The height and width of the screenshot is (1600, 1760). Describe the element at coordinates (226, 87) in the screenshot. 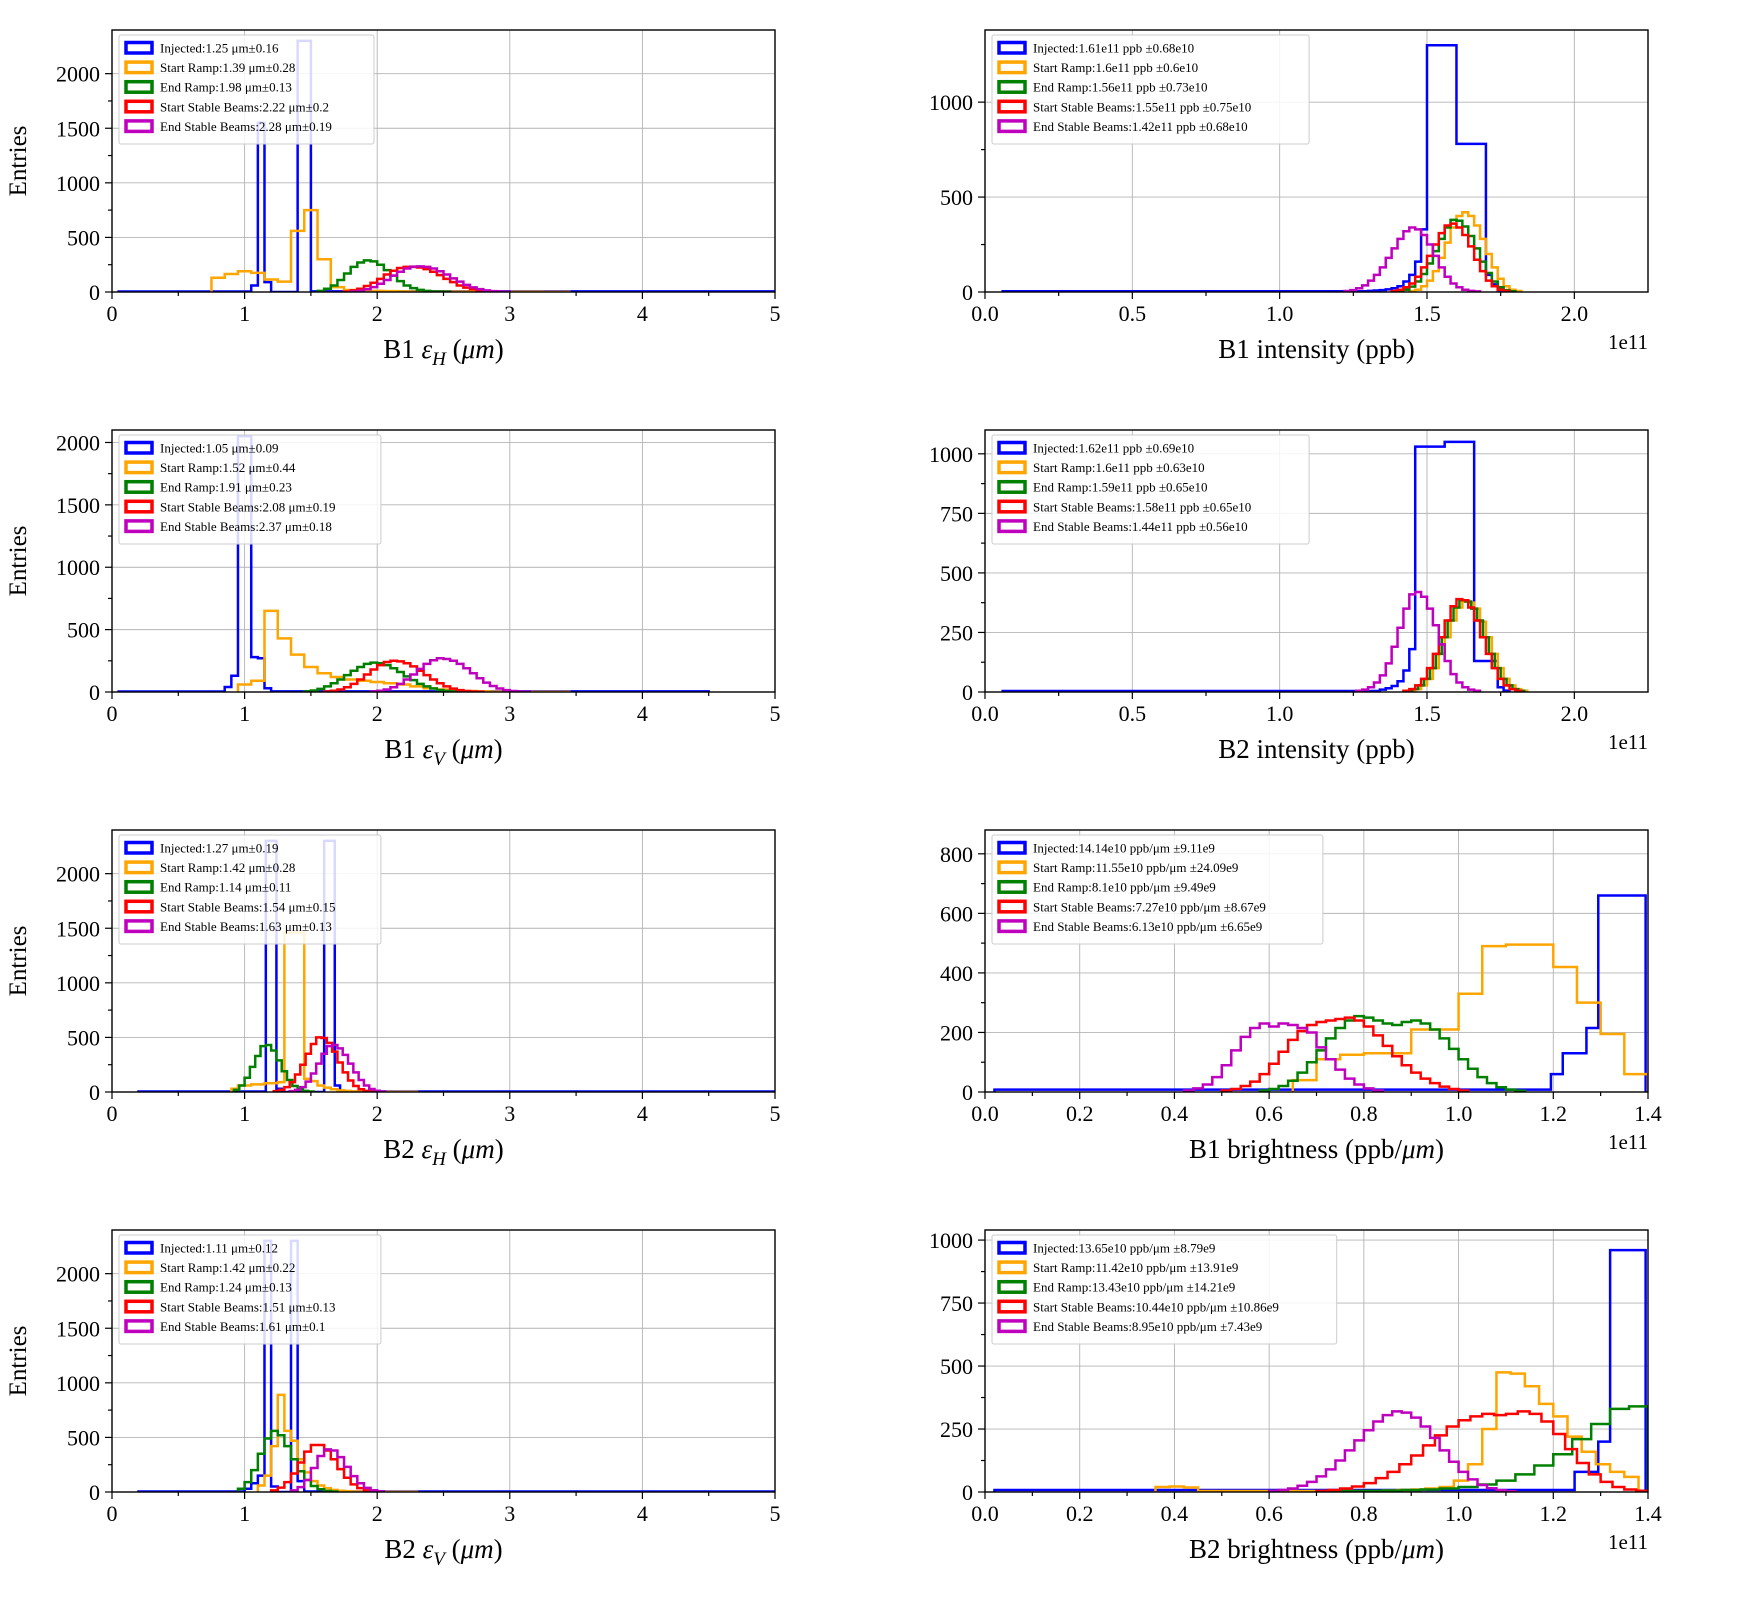

I see `legend-label-end_ramp: End Ramp:1.98 μm±0.13` at that location.